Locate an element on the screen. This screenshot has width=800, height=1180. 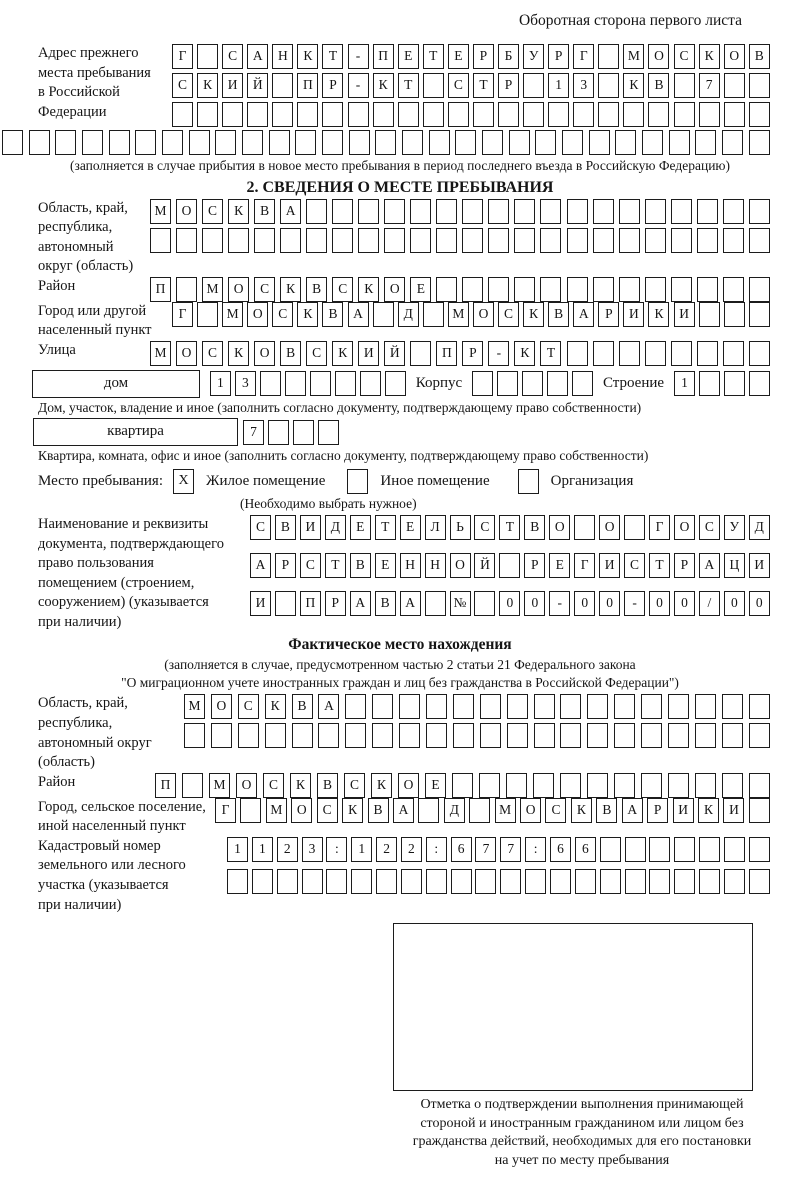
char-cell: Н is located at coordinates (435, 566).